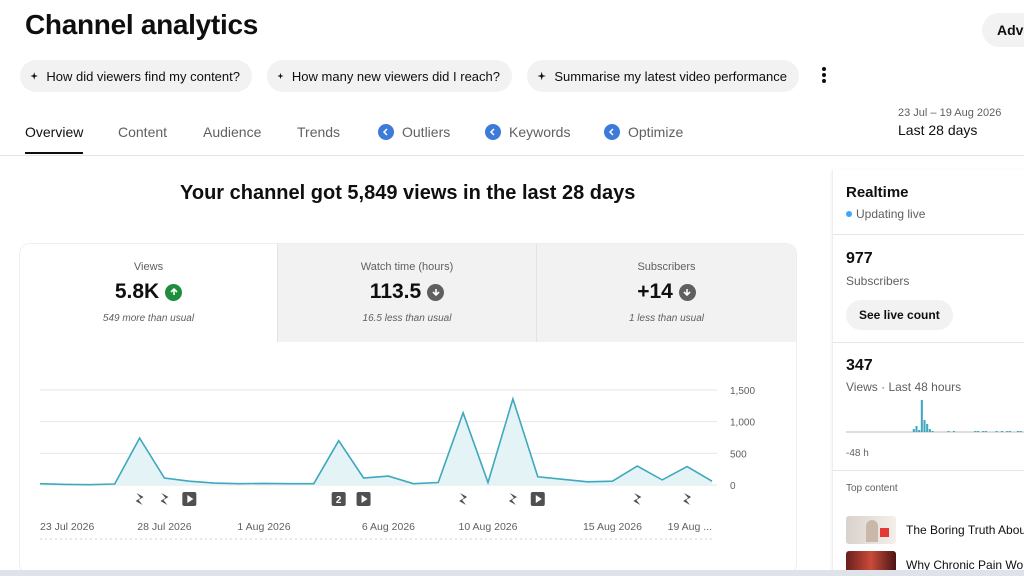 The height and width of the screenshot is (576, 1024). I want to click on x-tick-label: 6 Aug 2026, so click(388, 527).